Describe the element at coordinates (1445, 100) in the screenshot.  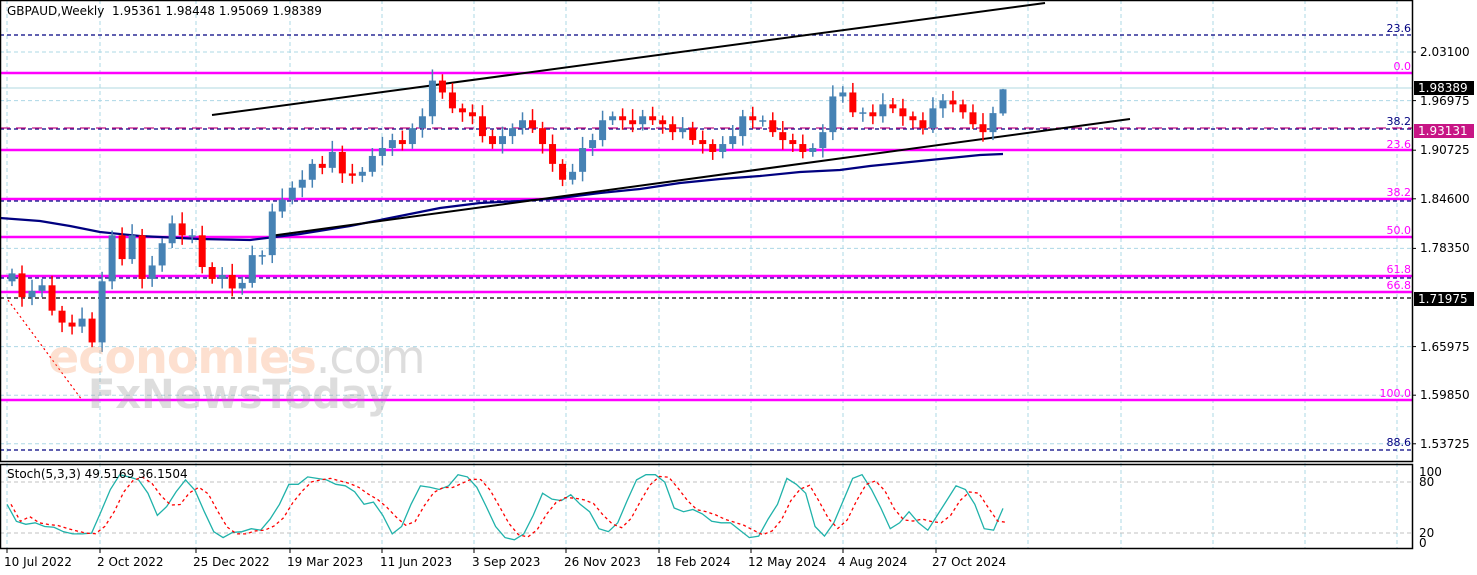
I see `price-axis-label: 1.96975` at that location.